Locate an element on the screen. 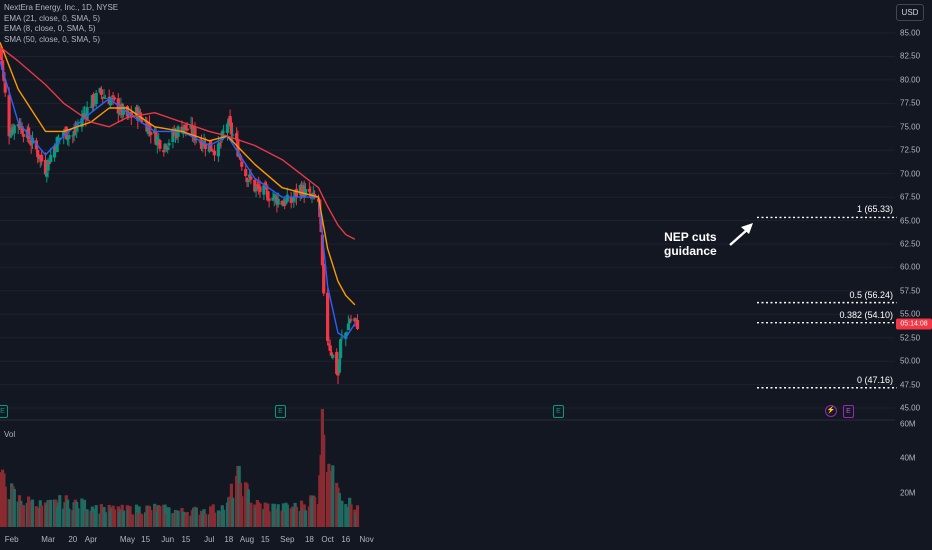 This screenshot has width=932, height=550. arrow-shaft is located at coordinates (739, 237).